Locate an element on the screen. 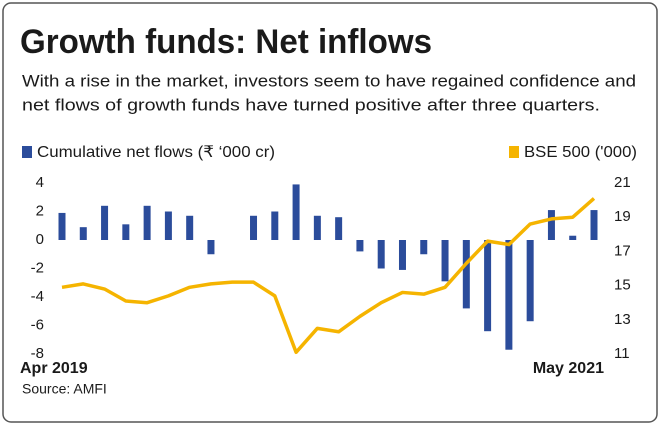 This screenshot has height=425, width=660. legend-label: Cumulative net flows (₹ ‘000 cr) is located at coordinates (156, 152).